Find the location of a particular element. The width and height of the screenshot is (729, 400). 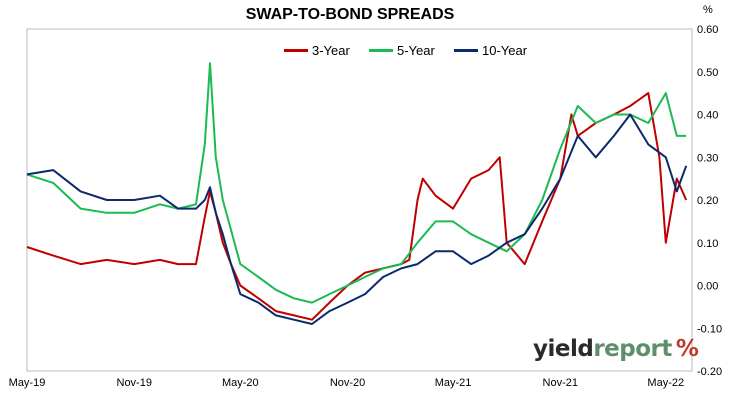

x-tick-label: Nov-21 is located at coordinates (560, 383).